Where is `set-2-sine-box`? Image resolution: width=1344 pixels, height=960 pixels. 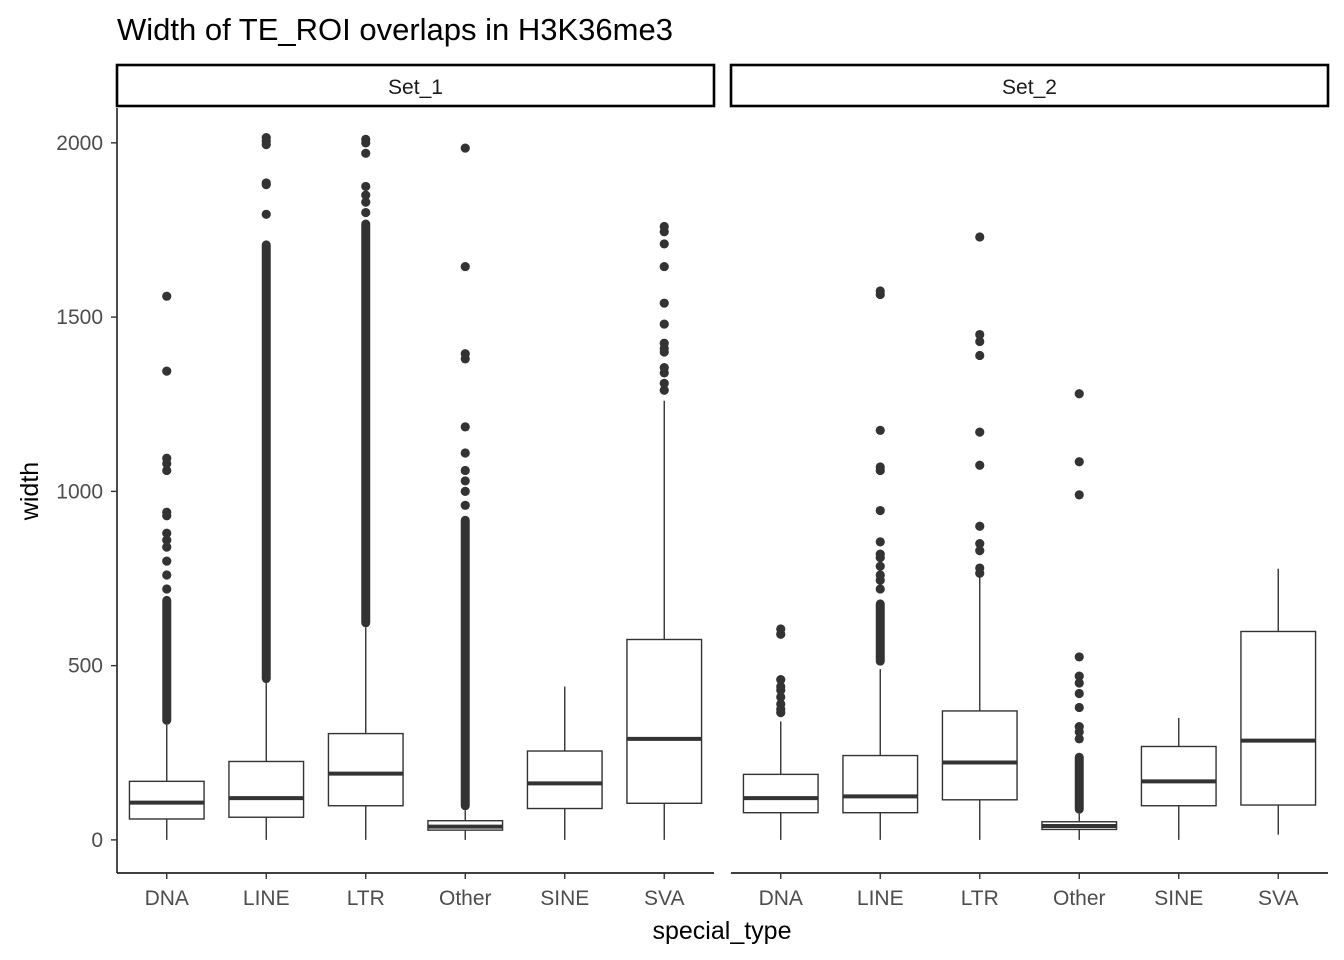 set-2-sine-box is located at coordinates (1178, 776).